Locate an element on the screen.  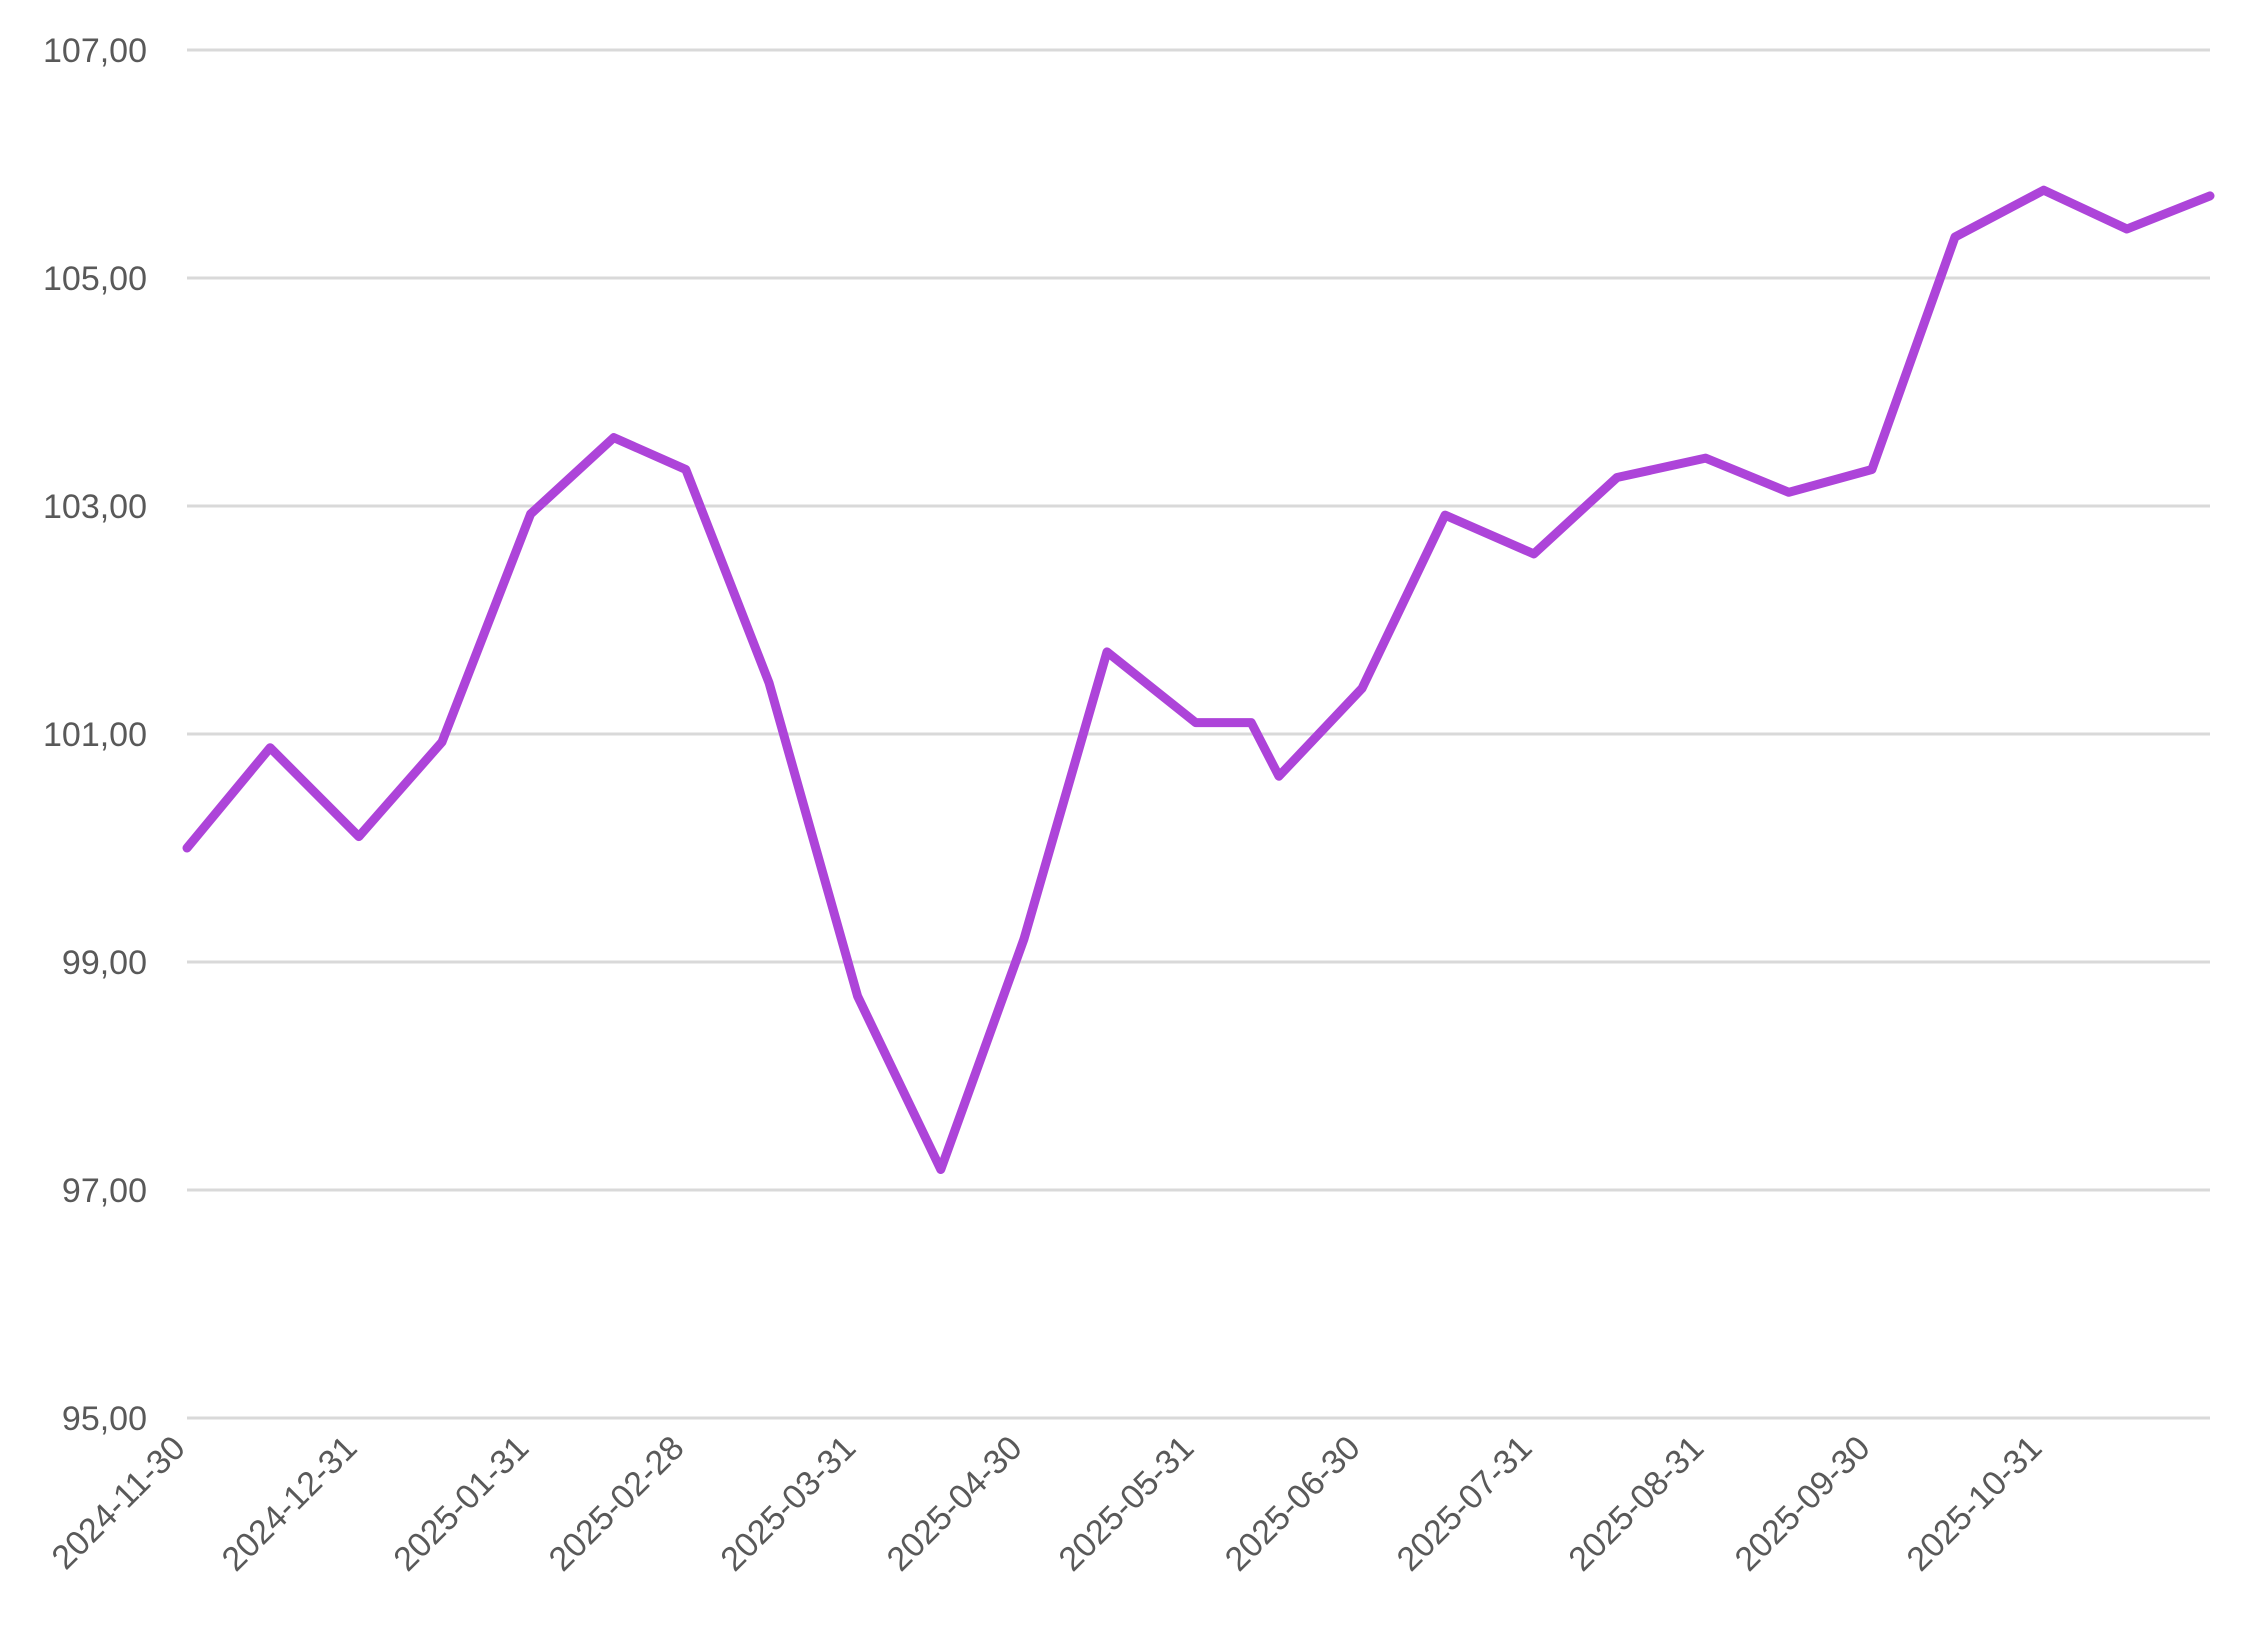
y-tick-label: 103,00 is located at coordinates (95, 507).